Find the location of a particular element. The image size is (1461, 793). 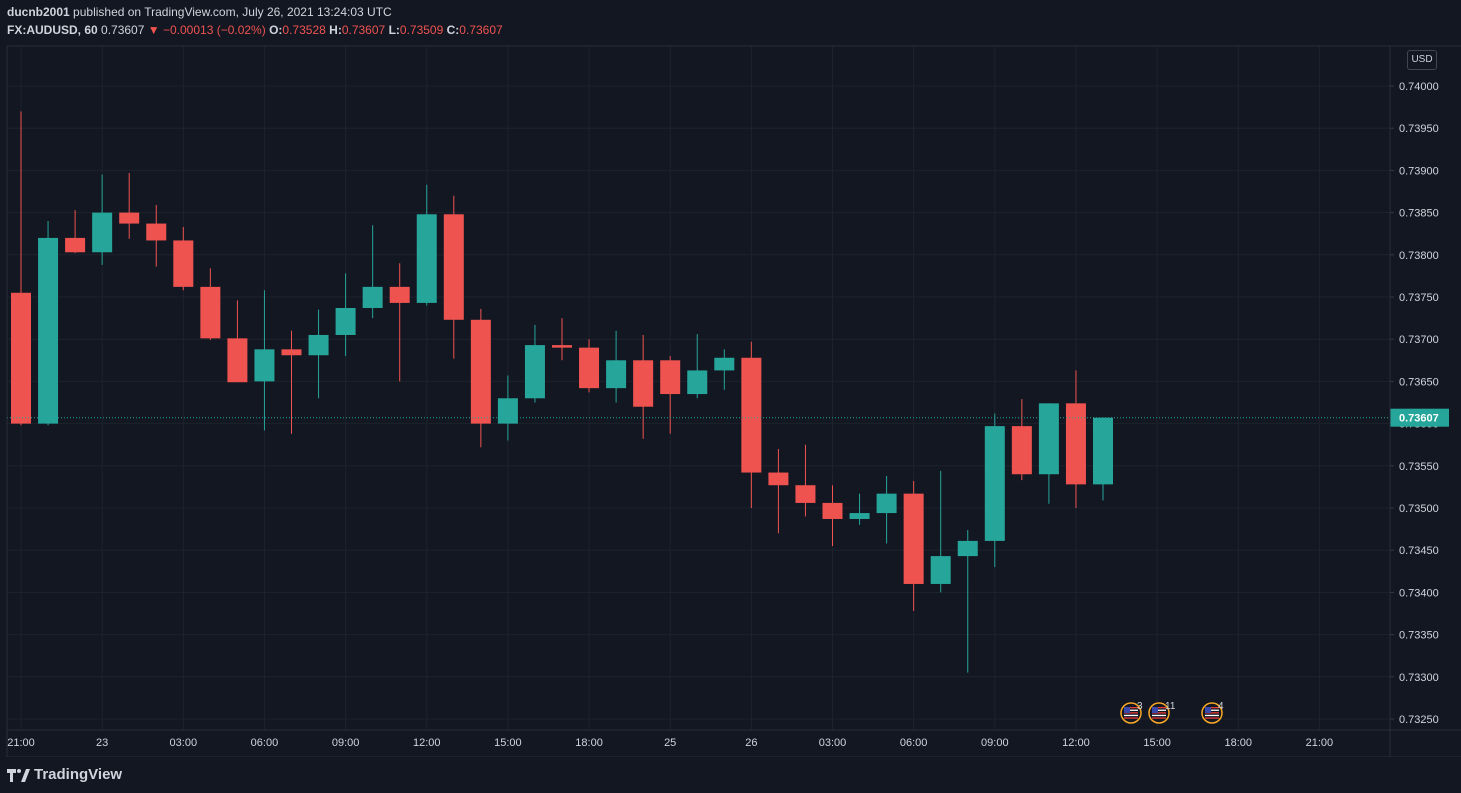

price-tick-label: 0.73250 is located at coordinates (1419, 720).